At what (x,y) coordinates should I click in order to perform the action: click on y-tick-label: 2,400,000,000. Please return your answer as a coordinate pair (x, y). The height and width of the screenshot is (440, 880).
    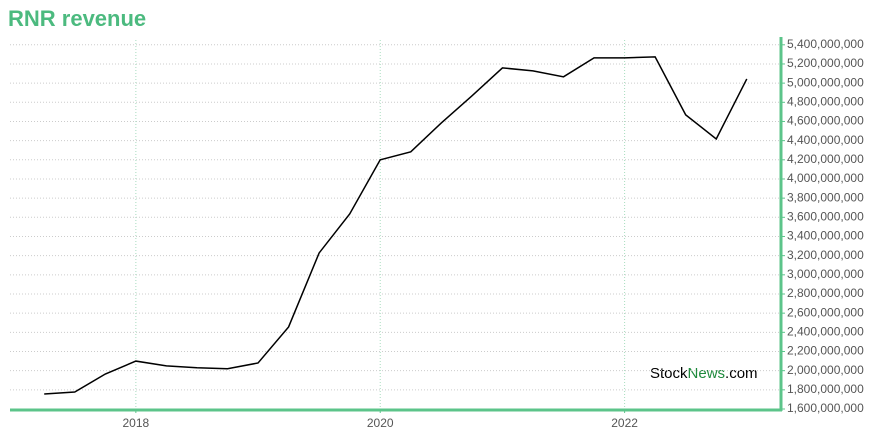
    Looking at the image, I should click on (825, 331).